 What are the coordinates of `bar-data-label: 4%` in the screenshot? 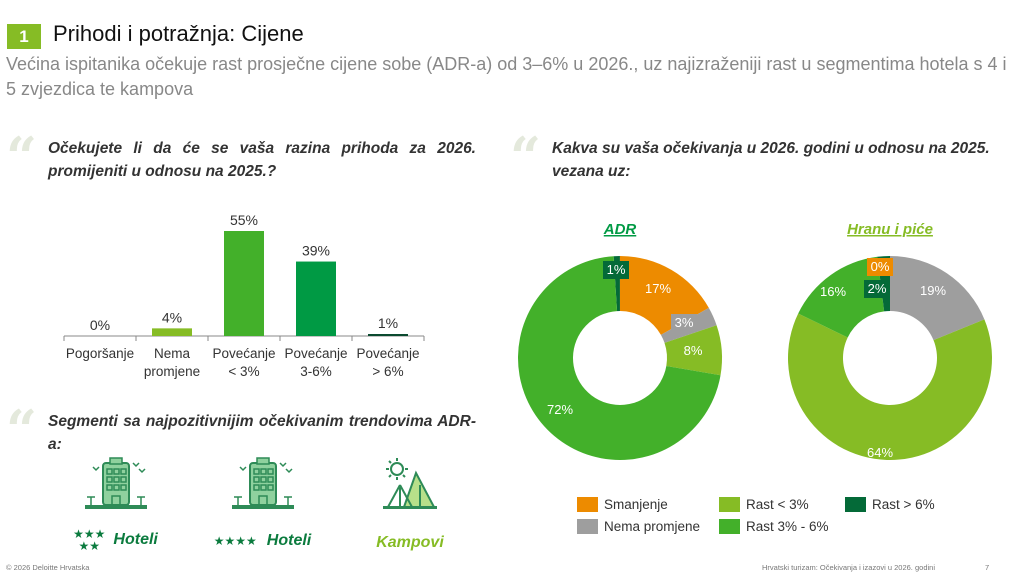 It's located at (172, 317).